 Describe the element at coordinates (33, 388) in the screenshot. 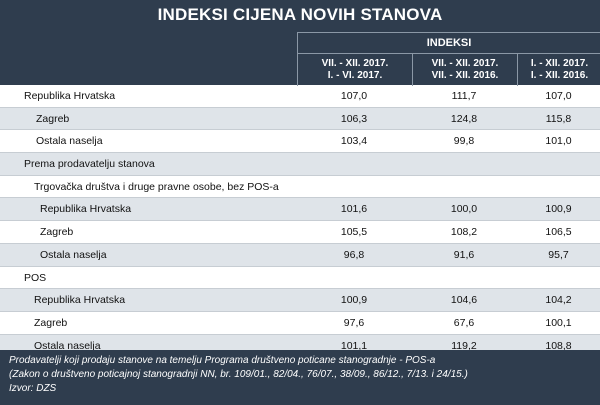

I see `source-note: Izvor: DZS` at that location.